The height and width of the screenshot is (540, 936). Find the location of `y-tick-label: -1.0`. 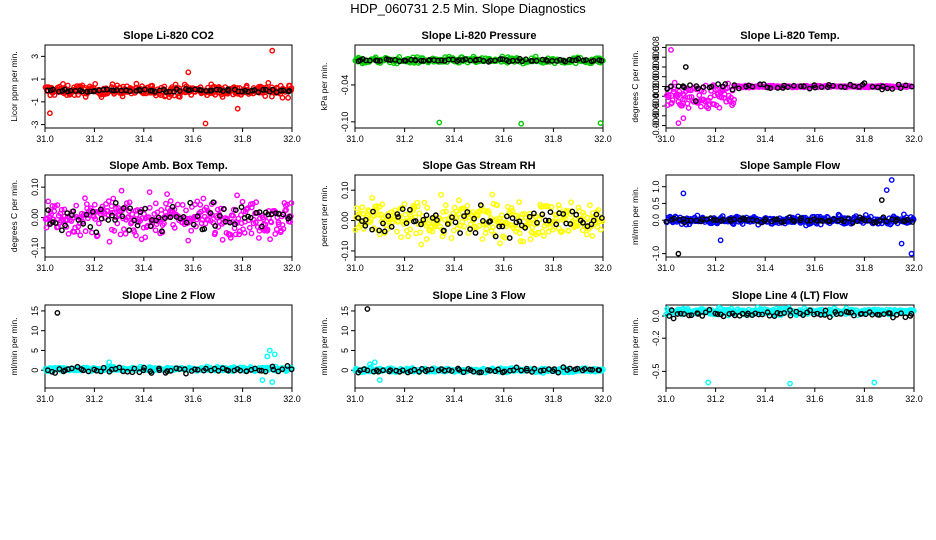

y-tick-label: -1.0 is located at coordinates (656, 254).